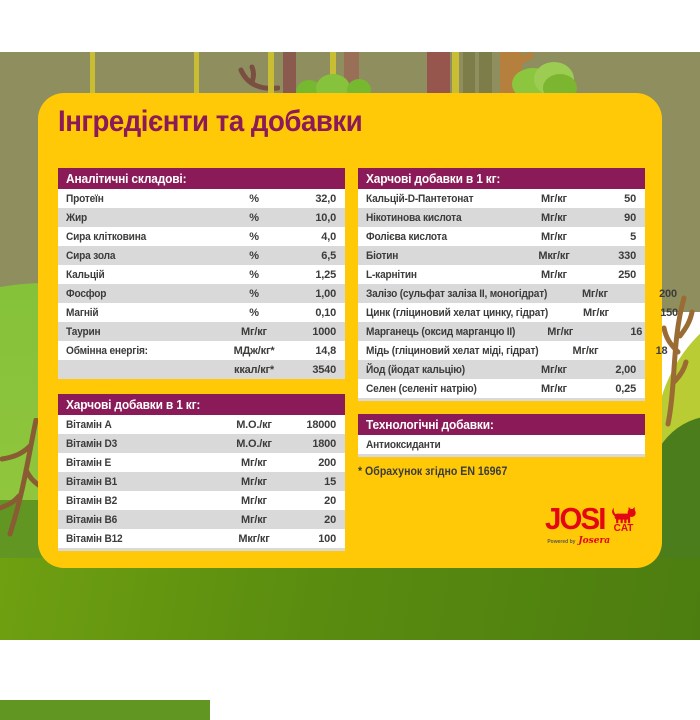 The image size is (700, 720). Describe the element at coordinates (421, 388) in the screenshot. I see `cell-label: Селен (селеніт натрію)` at that location.